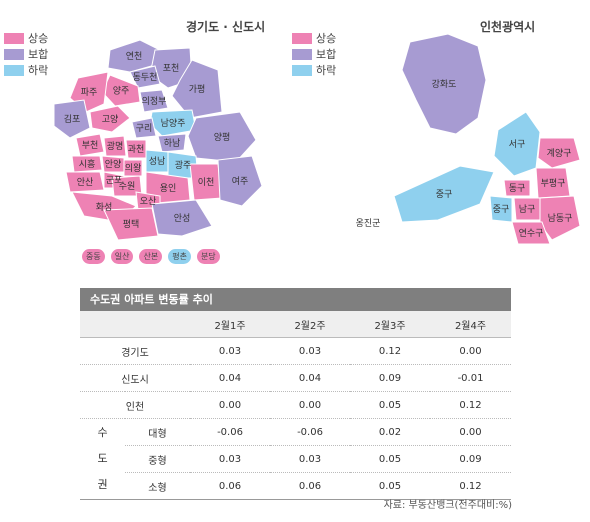 This screenshot has height=522, width=590. Describe the element at coordinates (444, 84) in the screenshot. I see `region-label: 강화도` at that location.